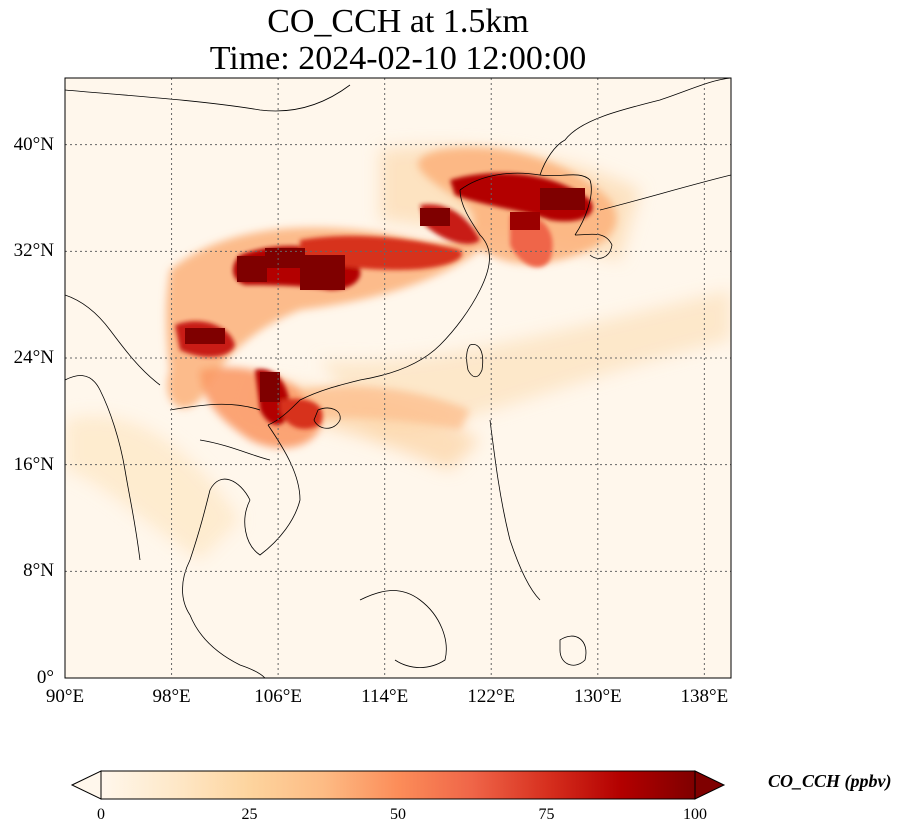 Image resolution: width=921 pixels, height=836 pixels. What do you see at coordinates (546, 814) in the screenshot?
I see `colorbar-tick-label: 75` at bounding box center [546, 814].